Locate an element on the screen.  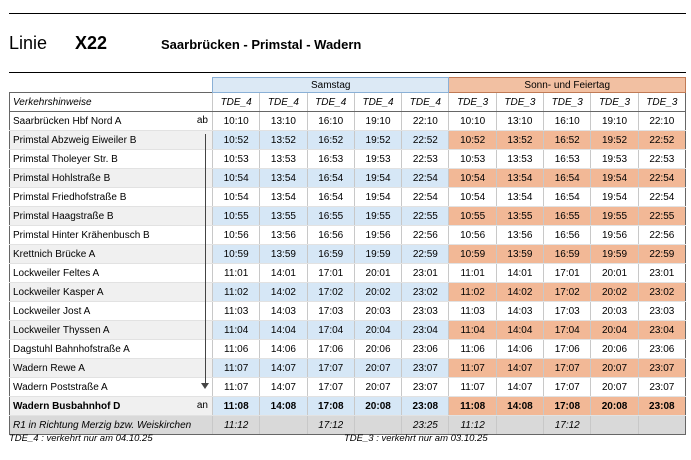
stop-cell: Lockweiler Jost A is located at coordinates (111, 311).